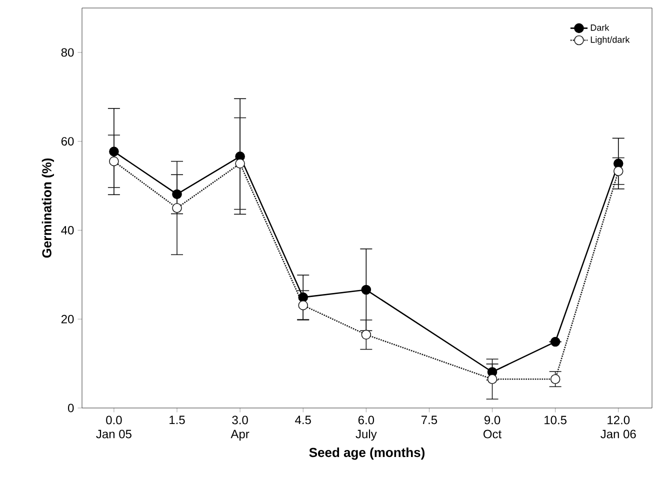 The image size is (663, 501). Describe the element at coordinates (555, 420) in the screenshot. I see `x-tick-label: 10.5` at that location.